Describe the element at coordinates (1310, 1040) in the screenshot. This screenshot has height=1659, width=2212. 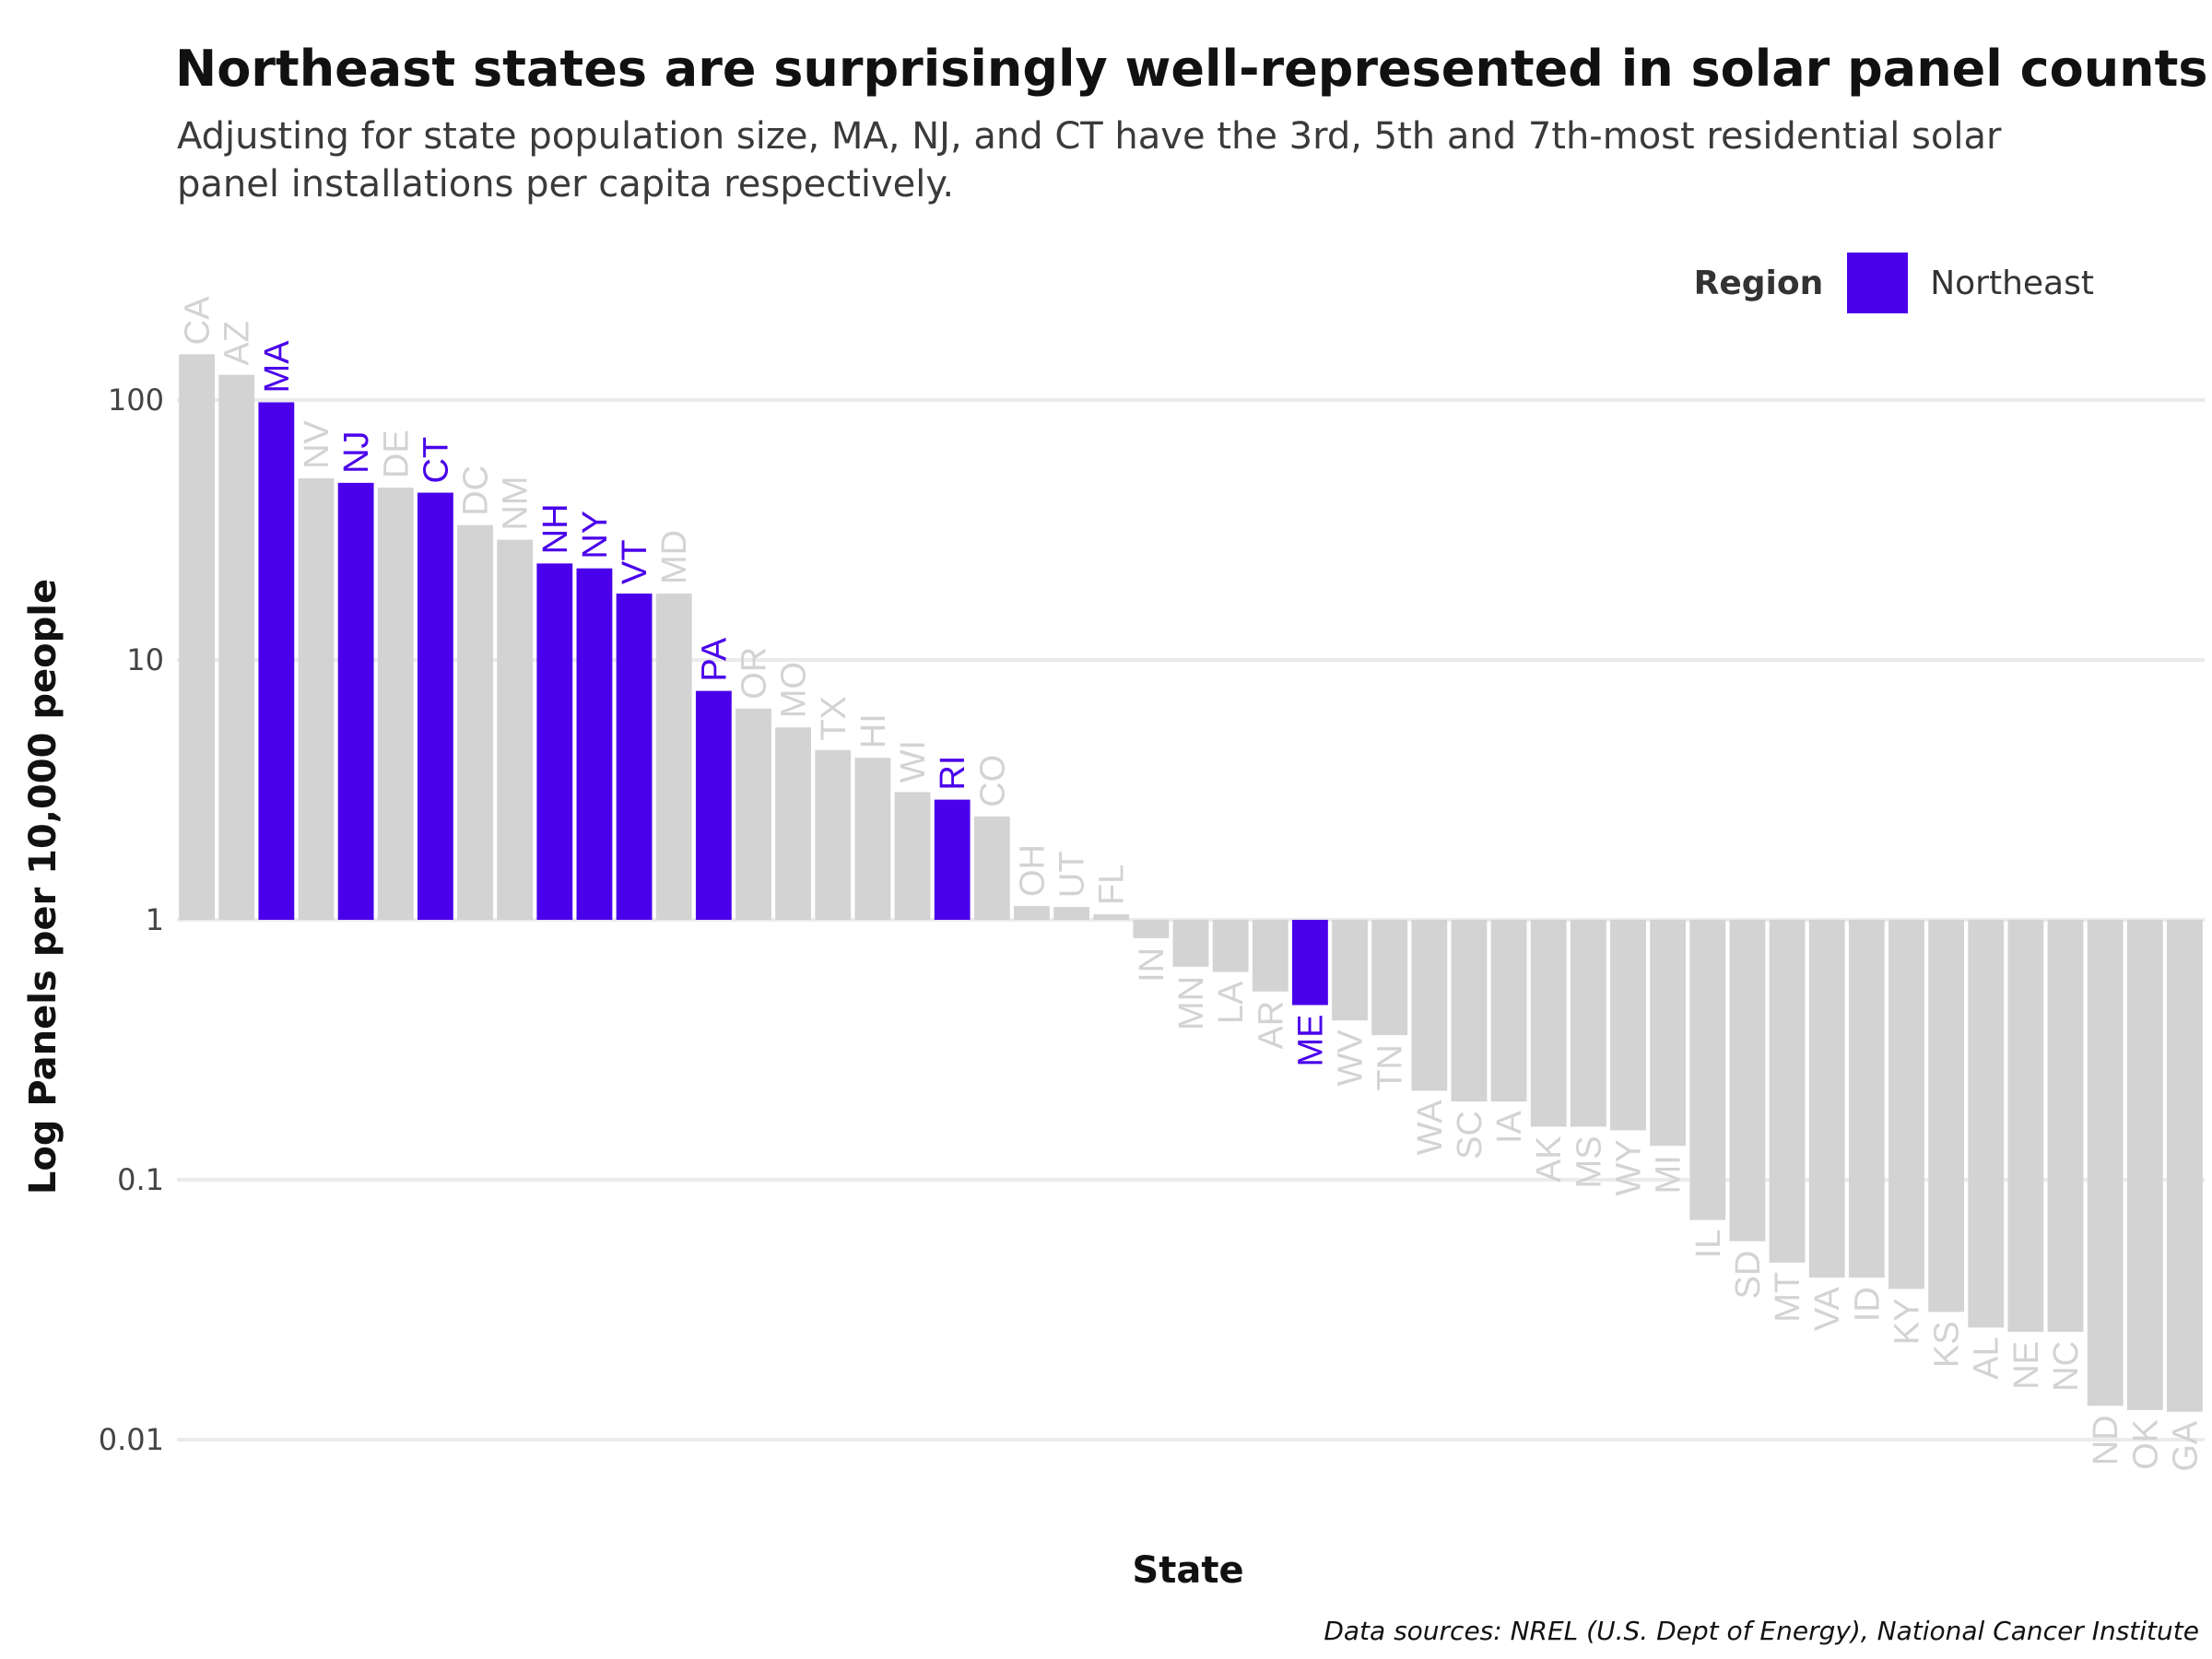
I see `bar-label-me: ME` at that location.